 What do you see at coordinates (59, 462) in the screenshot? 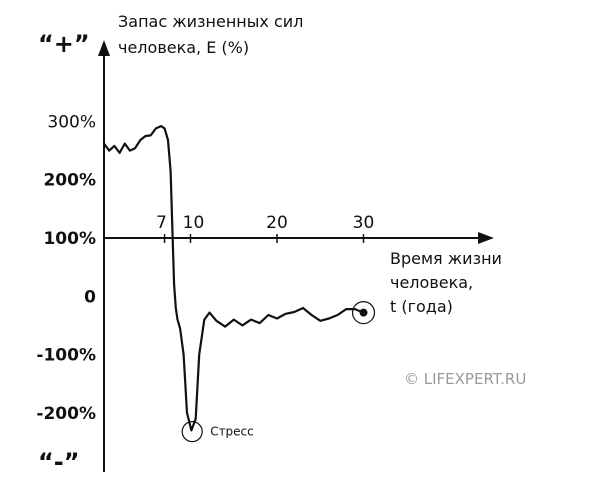
I see `y-axis-negative-sign: “-”` at bounding box center [59, 462].